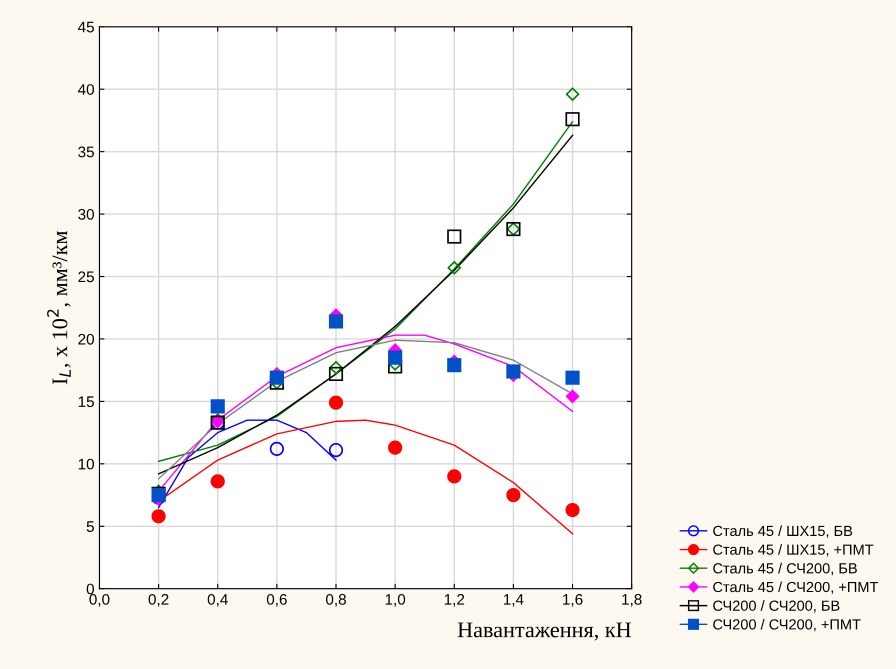 This screenshot has width=896, height=669. What do you see at coordinates (86, 464) in the screenshot?
I see `y-tick-label: 10` at bounding box center [86, 464].